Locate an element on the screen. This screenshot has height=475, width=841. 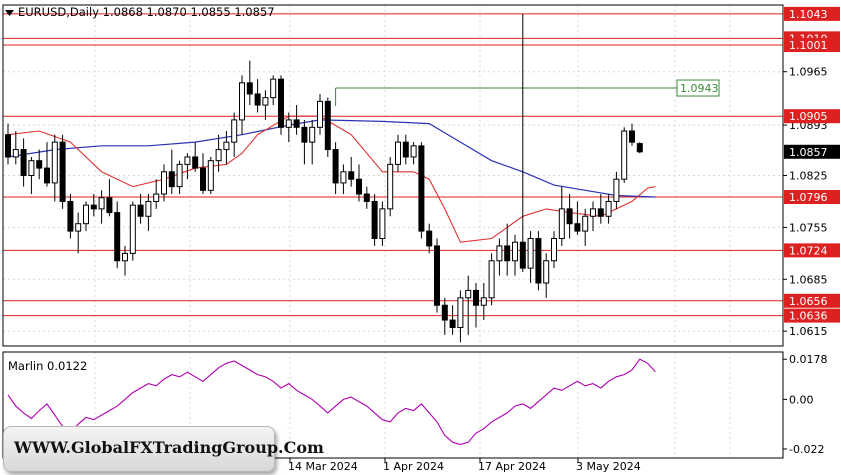
level-badge-label: 1.0724 is located at coordinates (808, 250).